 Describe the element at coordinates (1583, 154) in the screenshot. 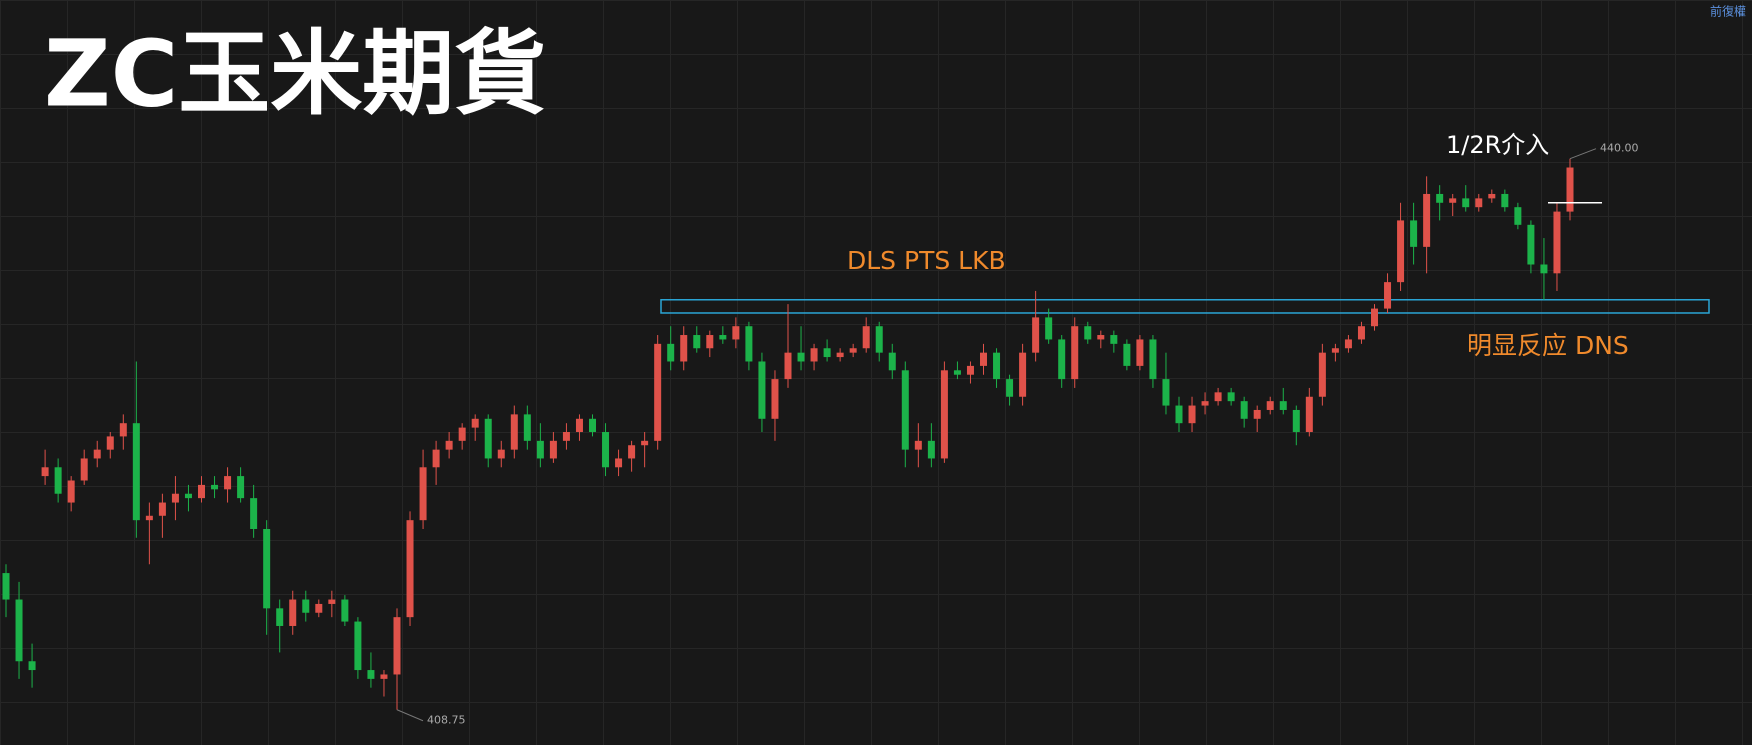

I see `high-leader` at that location.